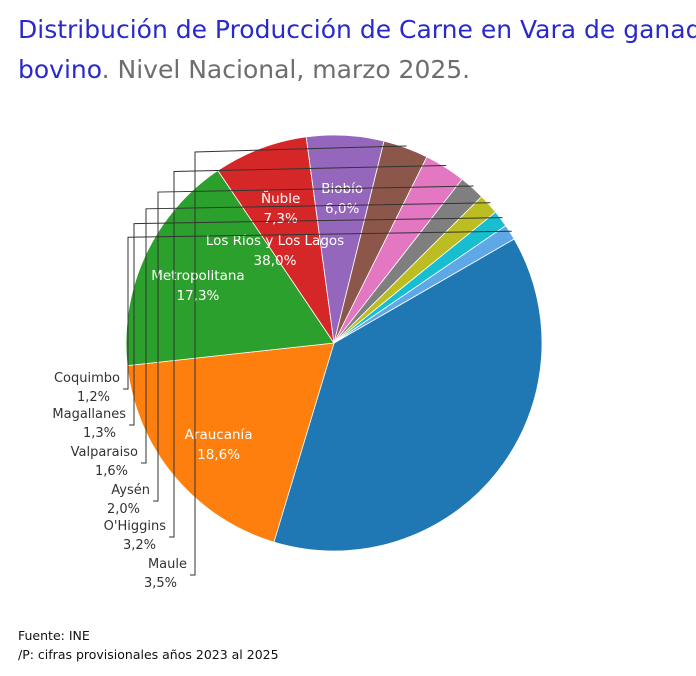 The image size is (696, 676). Describe the element at coordinates (160, 583) in the screenshot. I see `slice-value-maule: 3,5%` at that location.